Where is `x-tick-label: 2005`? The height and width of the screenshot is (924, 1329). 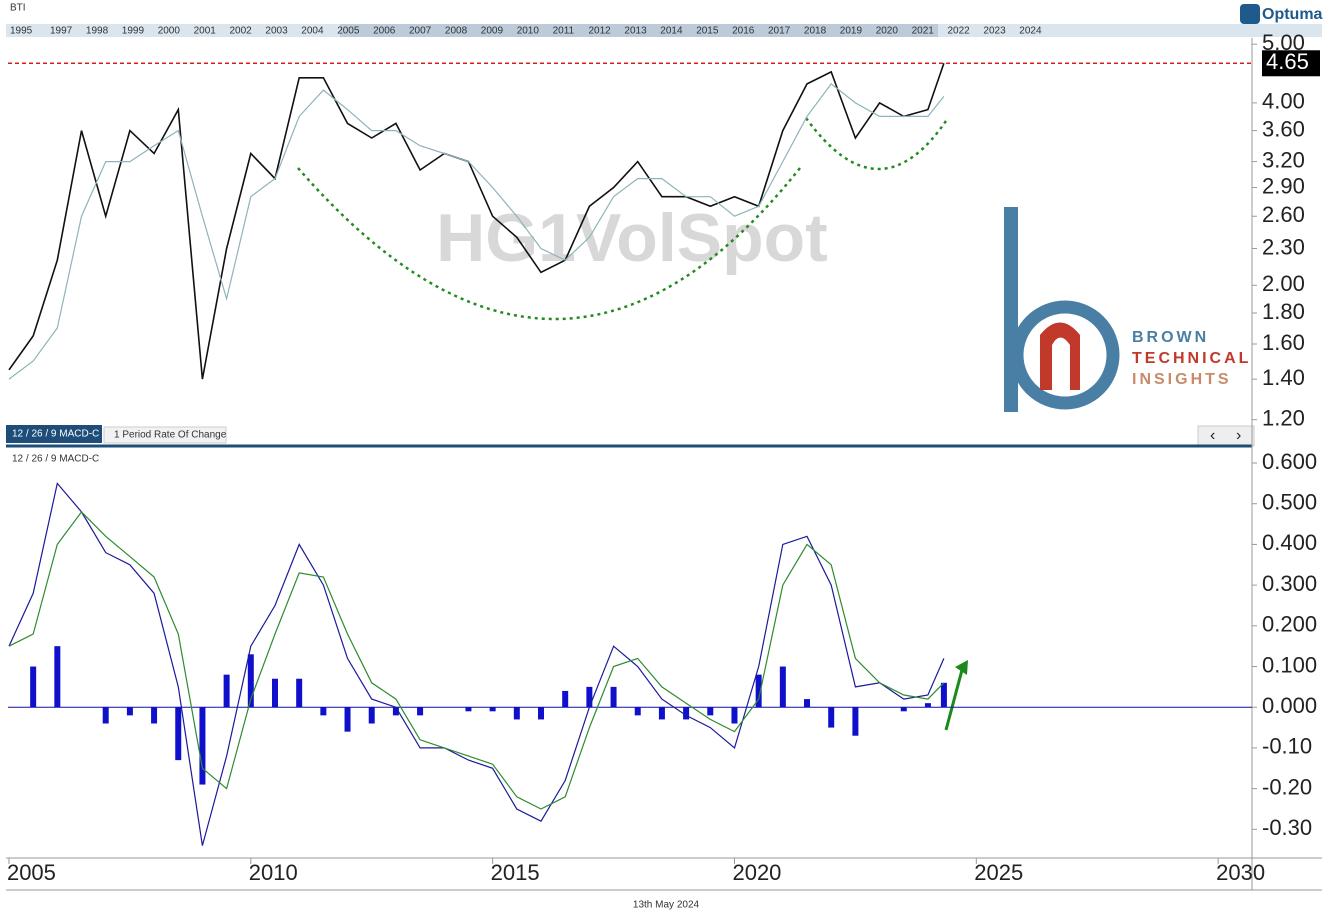
x-tick-label: 2005 is located at coordinates (31, 872).